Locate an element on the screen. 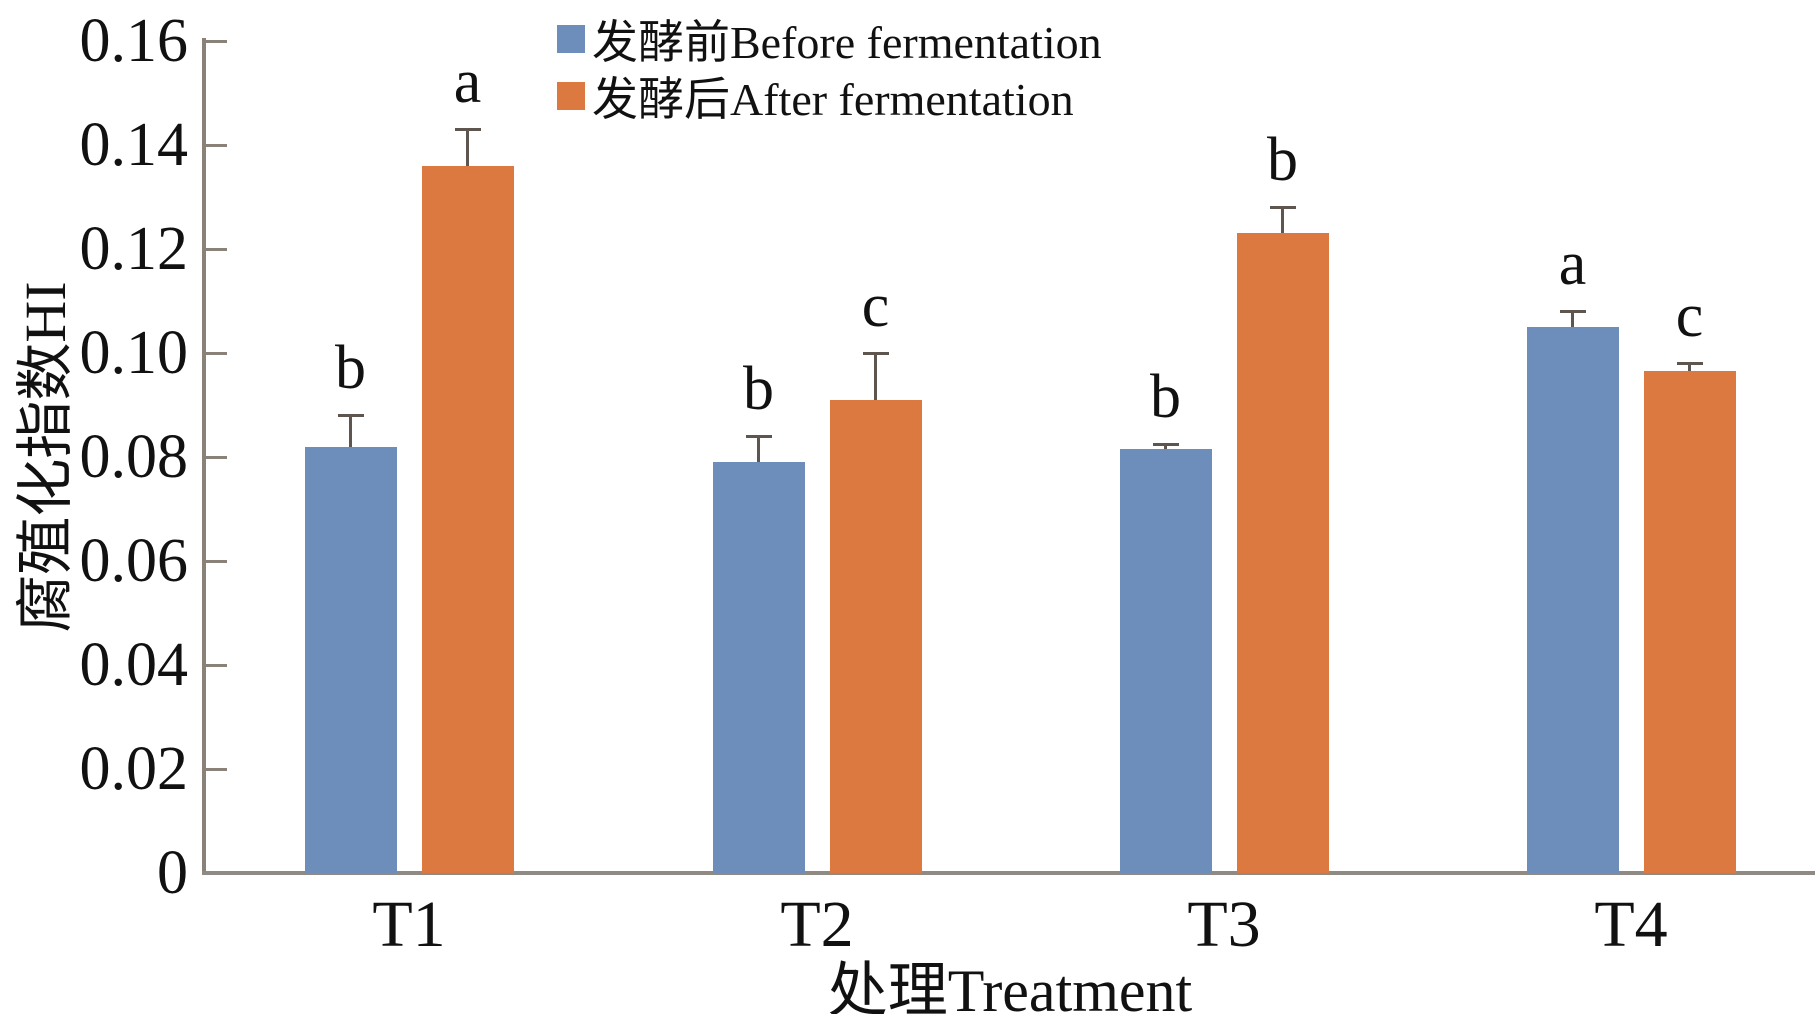 This screenshot has height=1014, width=1819. error-bar-cap-before-T3 is located at coordinates (1165, 444).